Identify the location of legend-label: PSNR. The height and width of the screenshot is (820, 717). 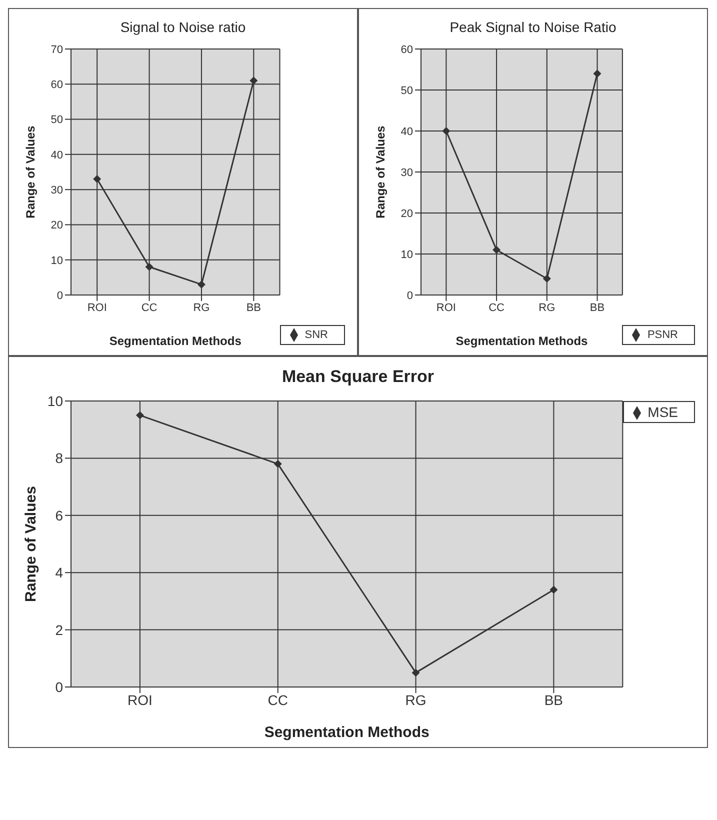
(662, 334).